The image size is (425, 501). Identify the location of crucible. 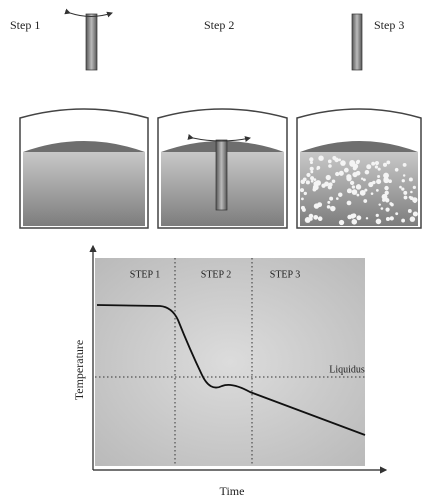
(222, 168).